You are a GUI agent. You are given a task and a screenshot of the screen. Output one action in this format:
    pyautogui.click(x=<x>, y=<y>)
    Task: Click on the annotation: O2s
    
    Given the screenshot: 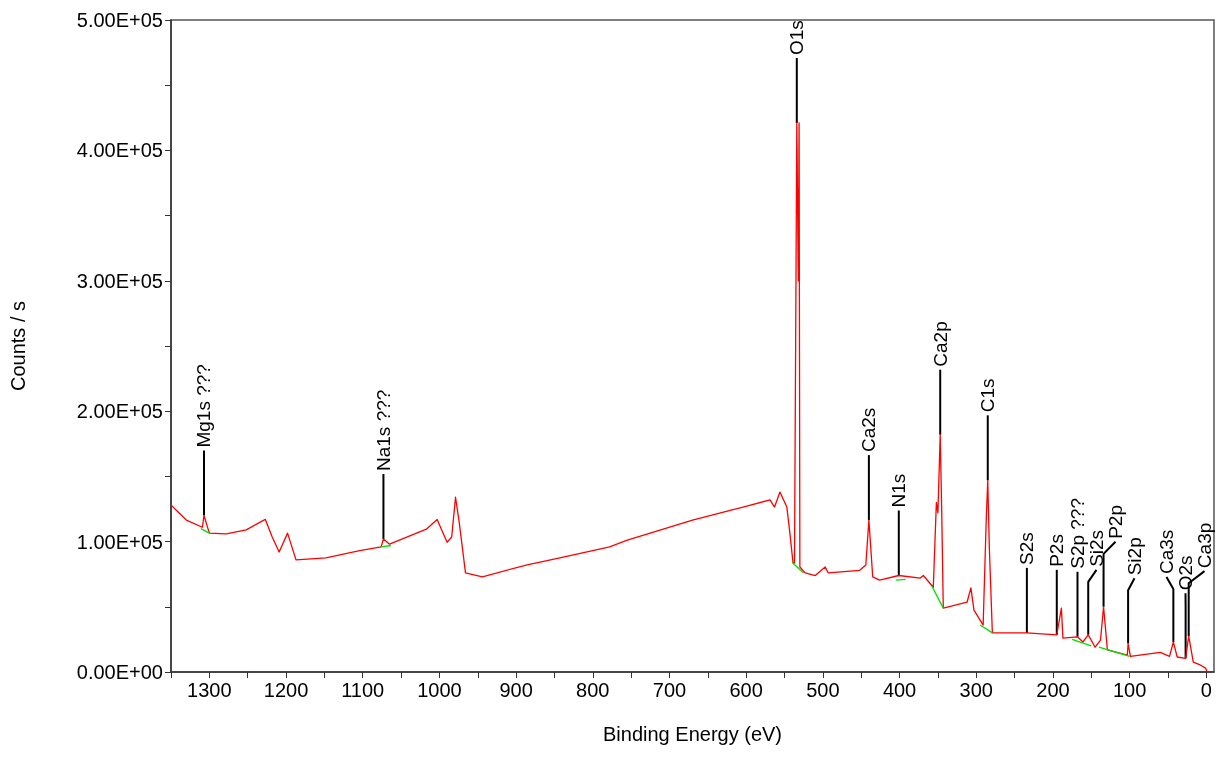 What is the action you would take?
    pyautogui.click(x=1185, y=573)
    